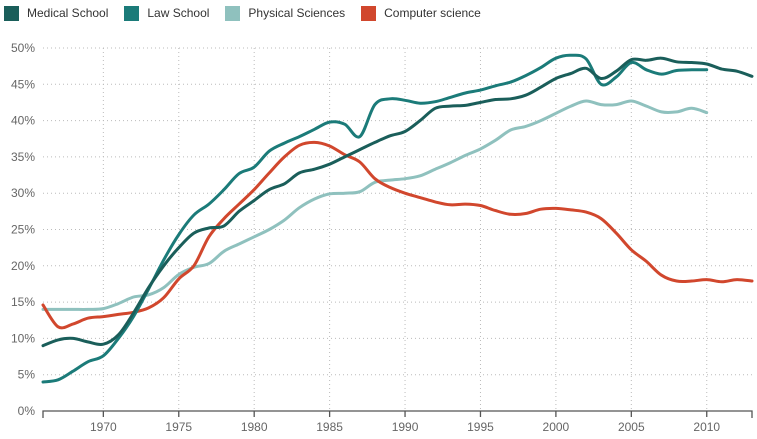  Describe the element at coordinates (631, 427) in the screenshot. I see `x-tick-label: 2005` at that location.